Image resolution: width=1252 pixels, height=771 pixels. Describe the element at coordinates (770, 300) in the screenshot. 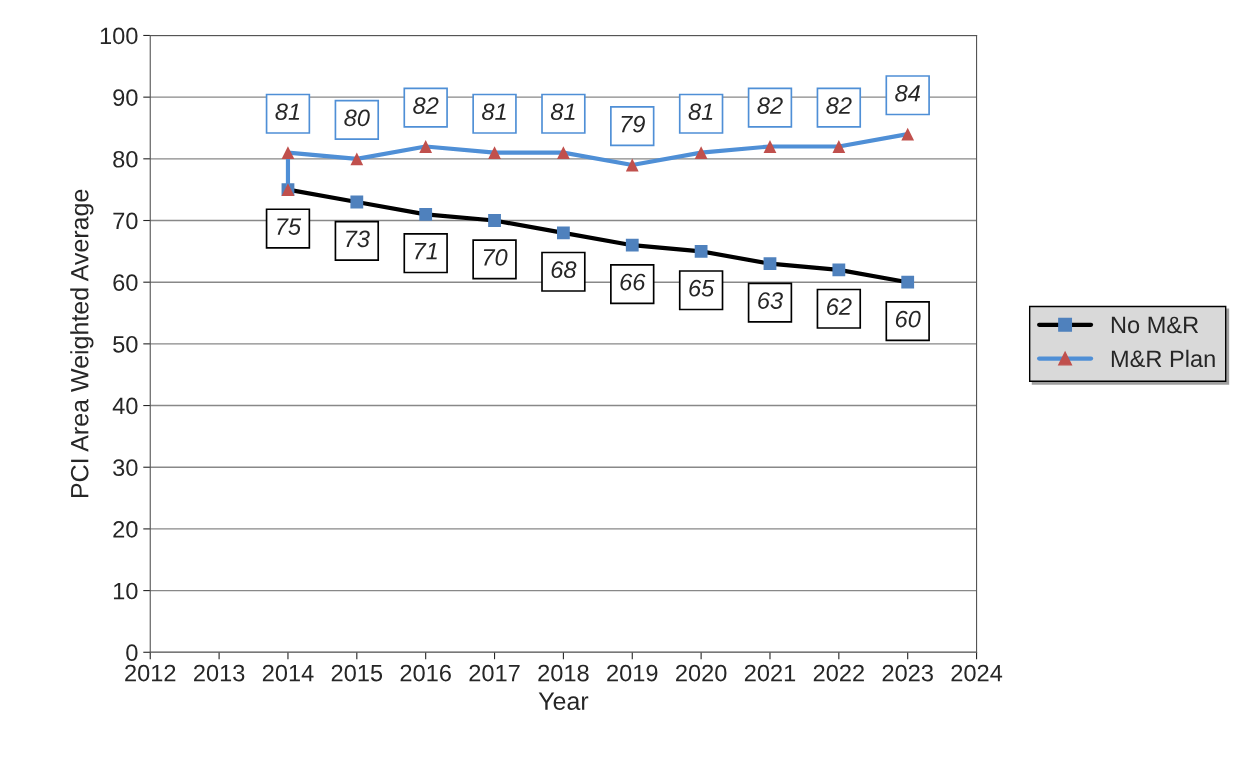

I see `data-label: 63` at that location.